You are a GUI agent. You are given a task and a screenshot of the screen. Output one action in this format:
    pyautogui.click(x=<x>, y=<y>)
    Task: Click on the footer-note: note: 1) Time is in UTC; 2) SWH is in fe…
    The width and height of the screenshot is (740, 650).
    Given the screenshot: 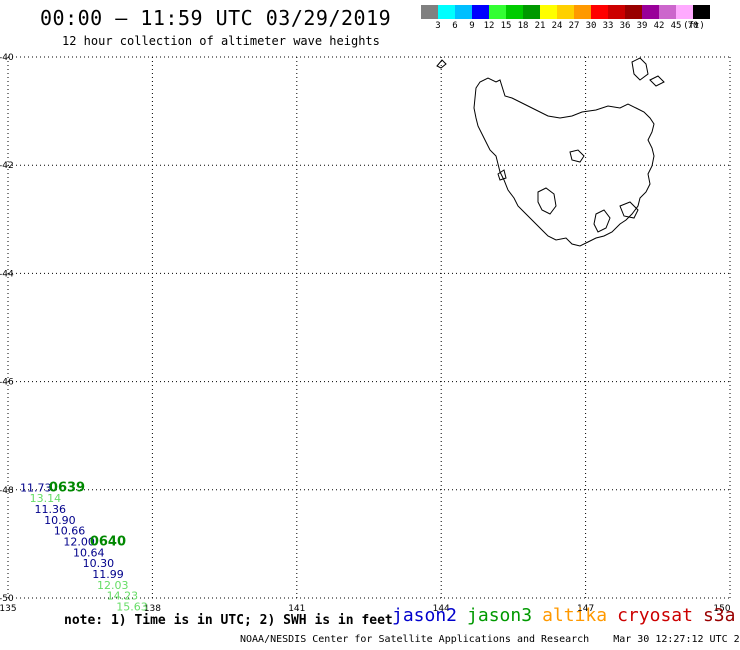 What is the action you would take?
    pyautogui.click(x=228, y=620)
    